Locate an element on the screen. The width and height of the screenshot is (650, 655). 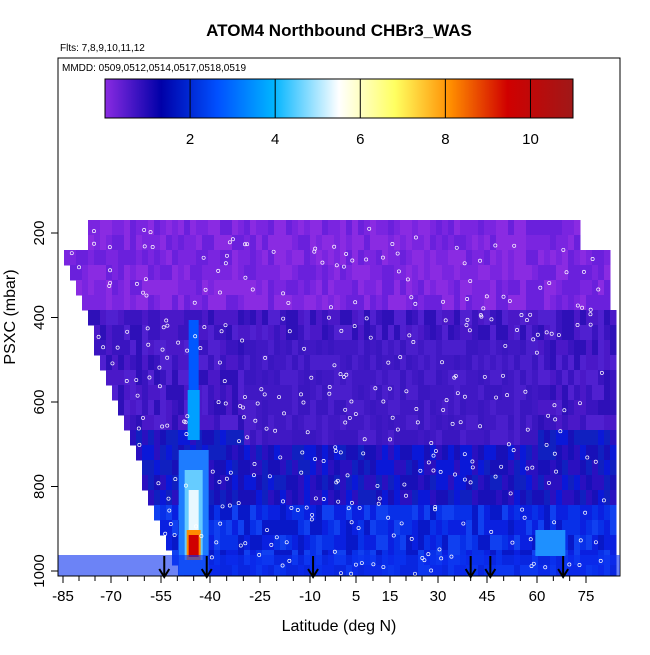
y-tick-label: 200 is located at coordinates (39, 232).